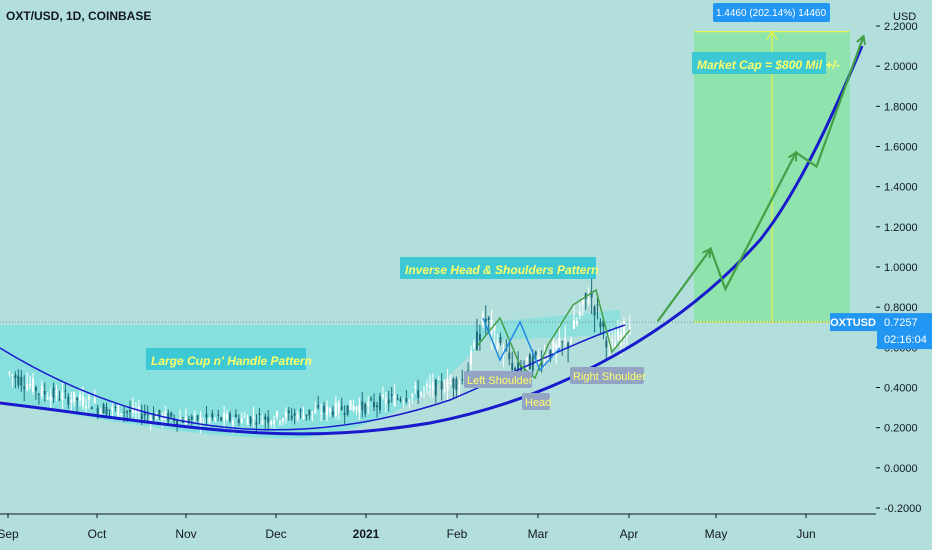 This screenshot has height=550, width=932. I want to click on market-cap-label-box, so click(759, 63).